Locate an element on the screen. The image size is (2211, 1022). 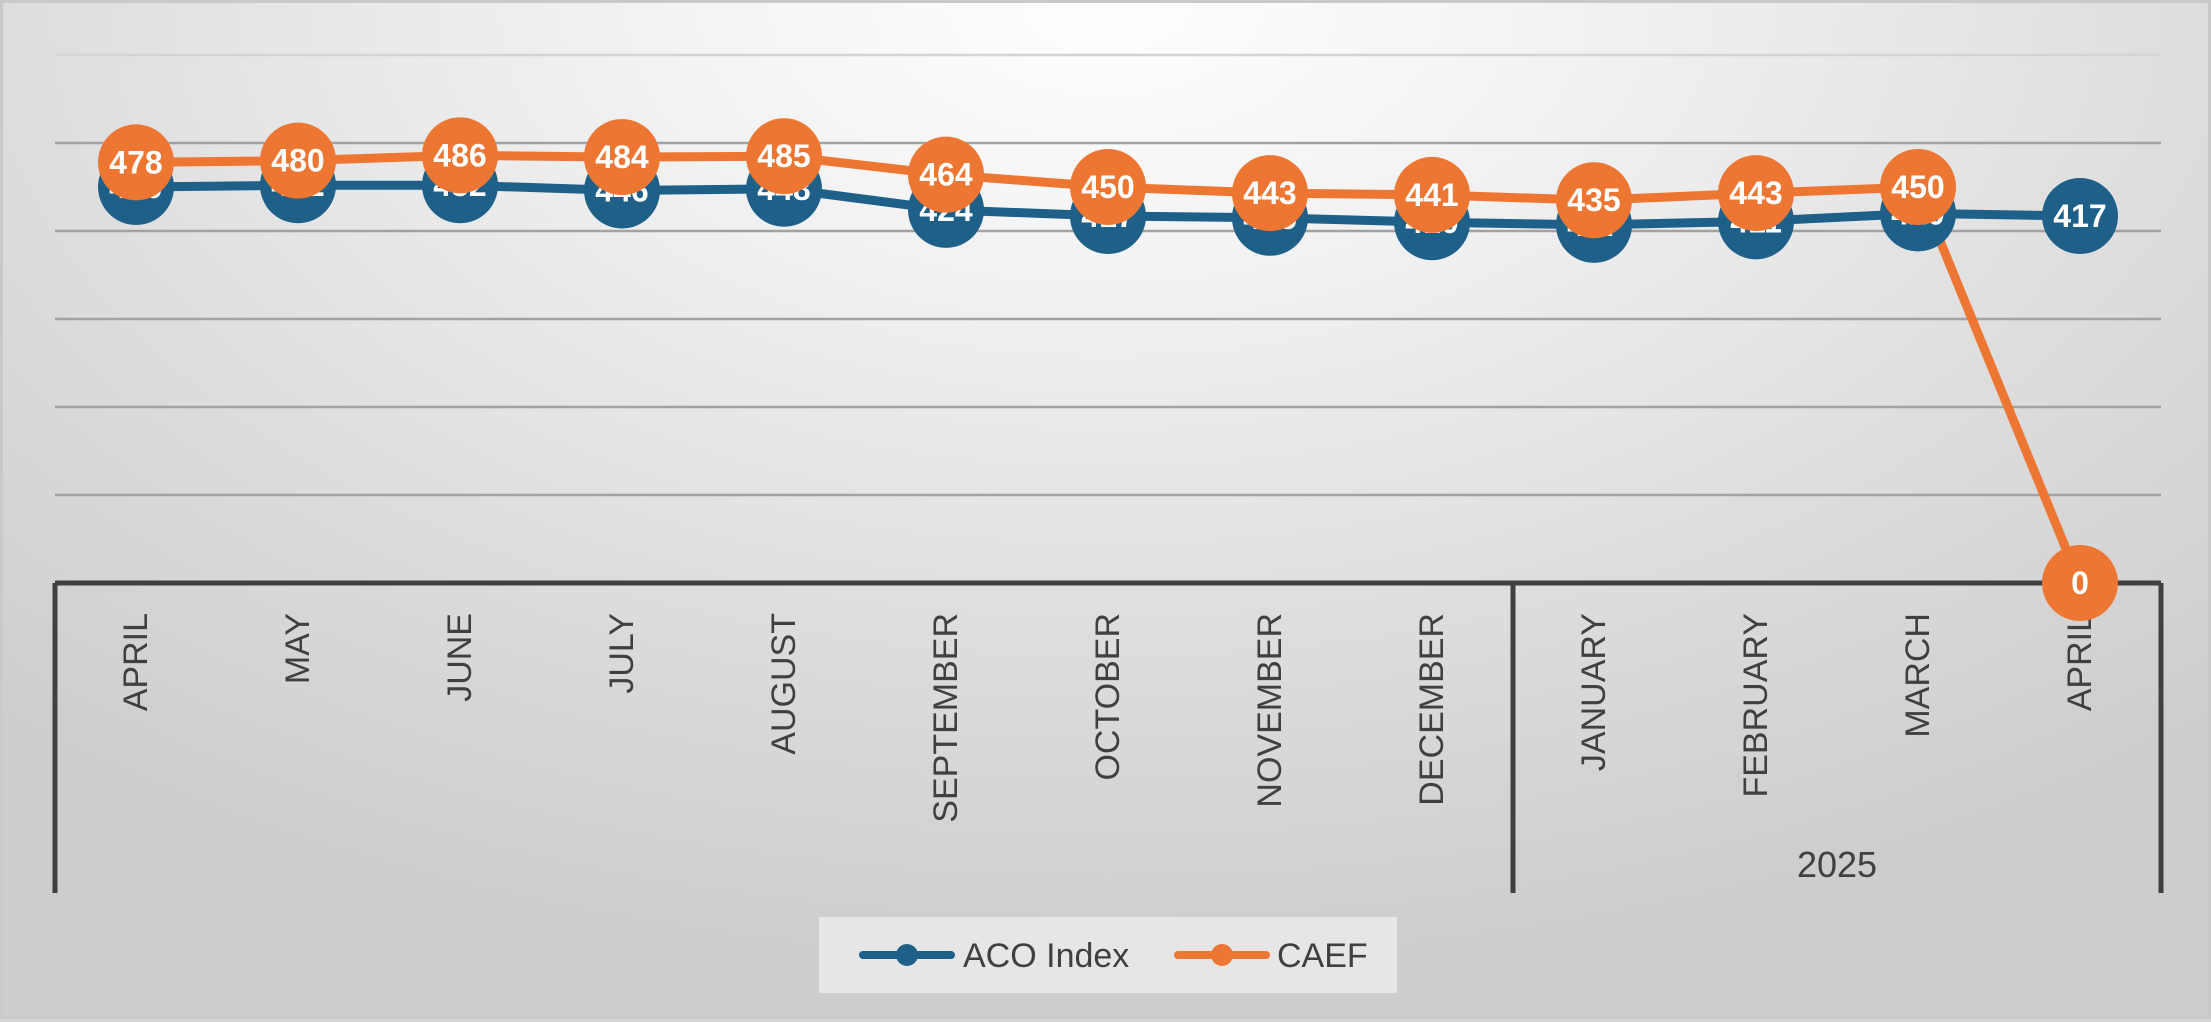
data-label: 464 is located at coordinates (946, 175).